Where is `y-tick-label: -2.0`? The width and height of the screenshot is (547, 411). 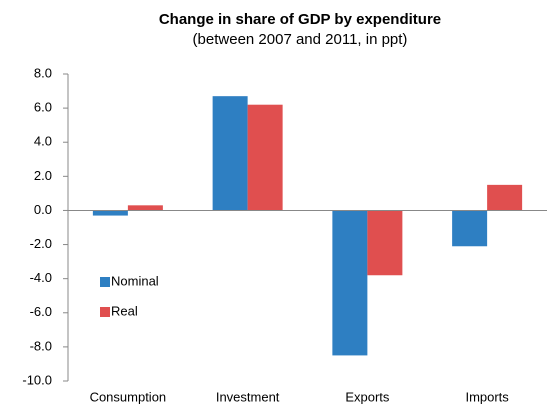
y-tick-label: -2.0 is located at coordinates (41, 243).